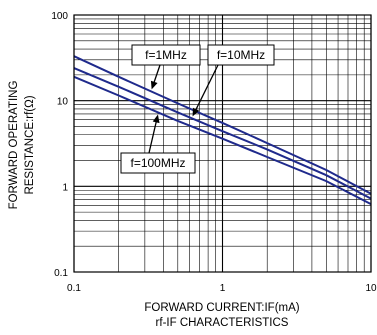 The image size is (377, 335). Describe the element at coordinates (222, 323) in the screenshot. I see `chart-subtitle: rf-IF CHARACTERISTICS` at that location.